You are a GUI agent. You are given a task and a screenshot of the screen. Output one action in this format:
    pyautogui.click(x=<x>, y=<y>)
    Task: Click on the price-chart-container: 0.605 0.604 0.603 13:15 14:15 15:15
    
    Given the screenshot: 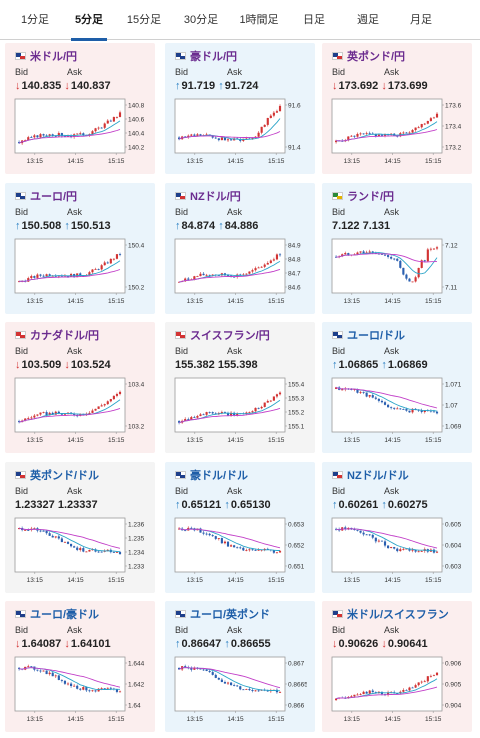 What is the action you would take?
    pyautogui.click(x=397, y=552)
    